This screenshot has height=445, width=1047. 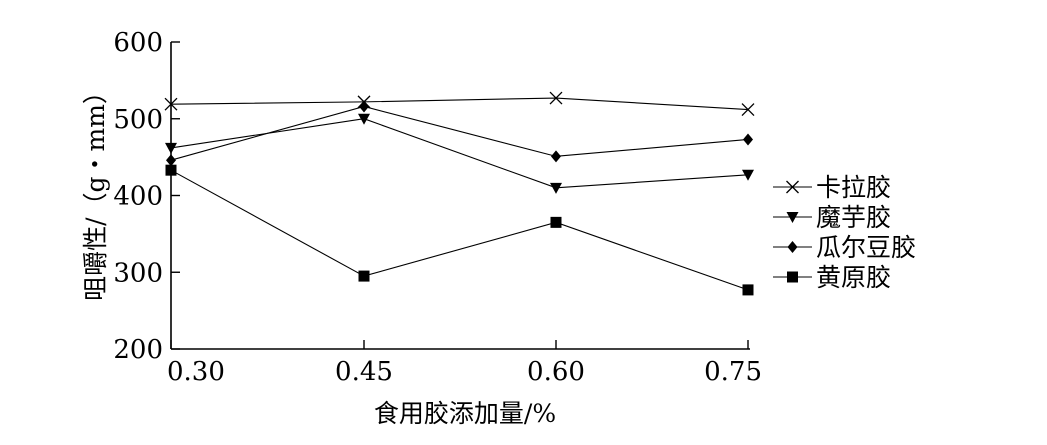 What do you see at coordinates (138, 273) in the screenshot?
I see `y-tick-label: 300` at bounding box center [138, 273].